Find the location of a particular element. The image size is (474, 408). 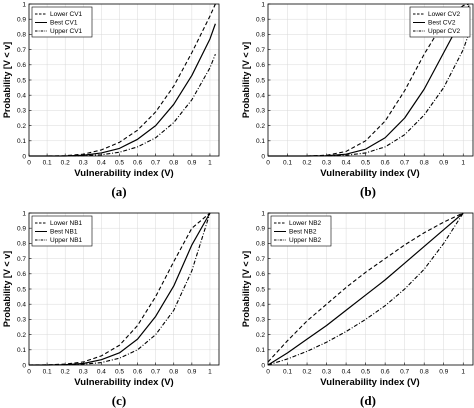

legend-box is located at coordinates (62, 231).